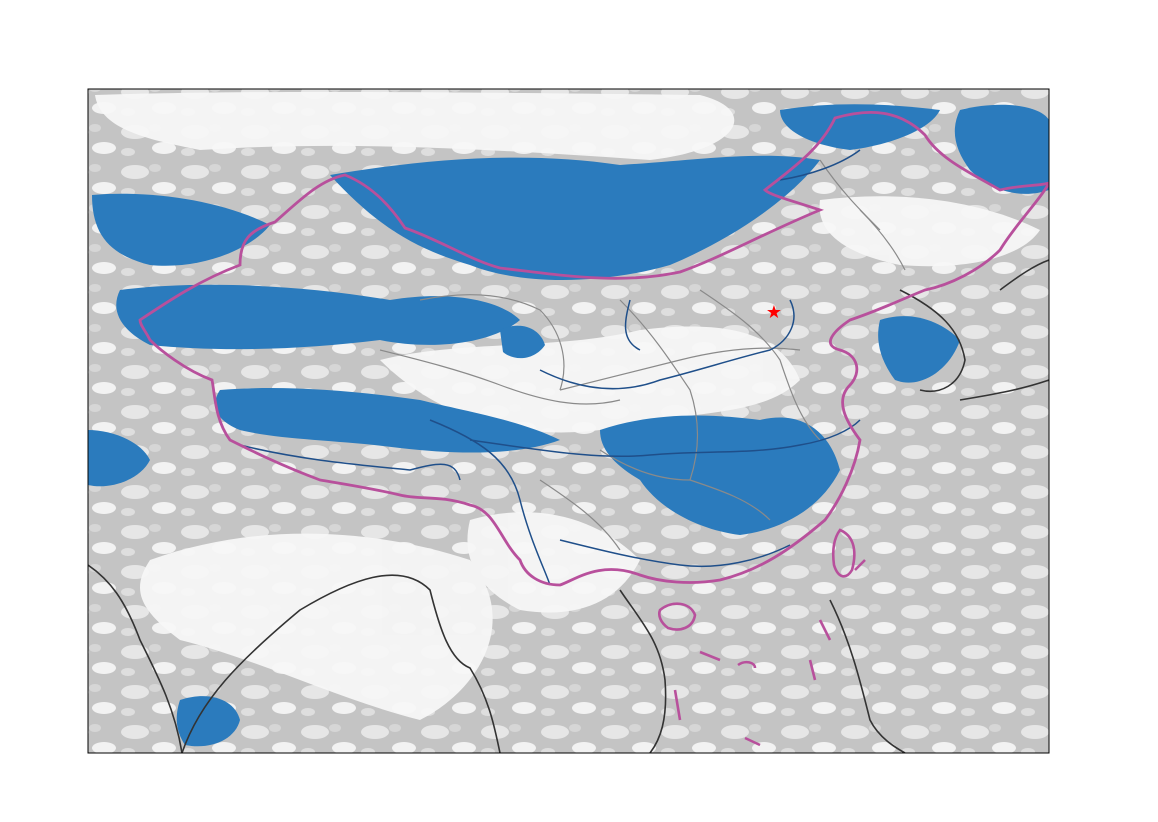 The image size is (1158, 822). Describe the element at coordinates (774, 312) in the screenshot. I see `beijing-star-marker: ★` at that location.